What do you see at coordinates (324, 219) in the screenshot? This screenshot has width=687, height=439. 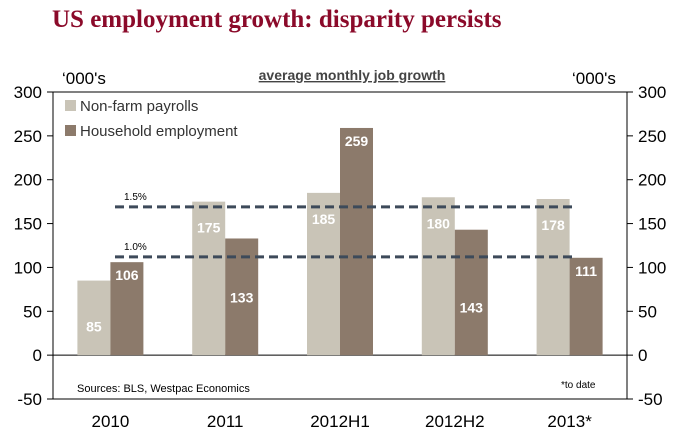 I see `data-label: 185` at bounding box center [324, 219].